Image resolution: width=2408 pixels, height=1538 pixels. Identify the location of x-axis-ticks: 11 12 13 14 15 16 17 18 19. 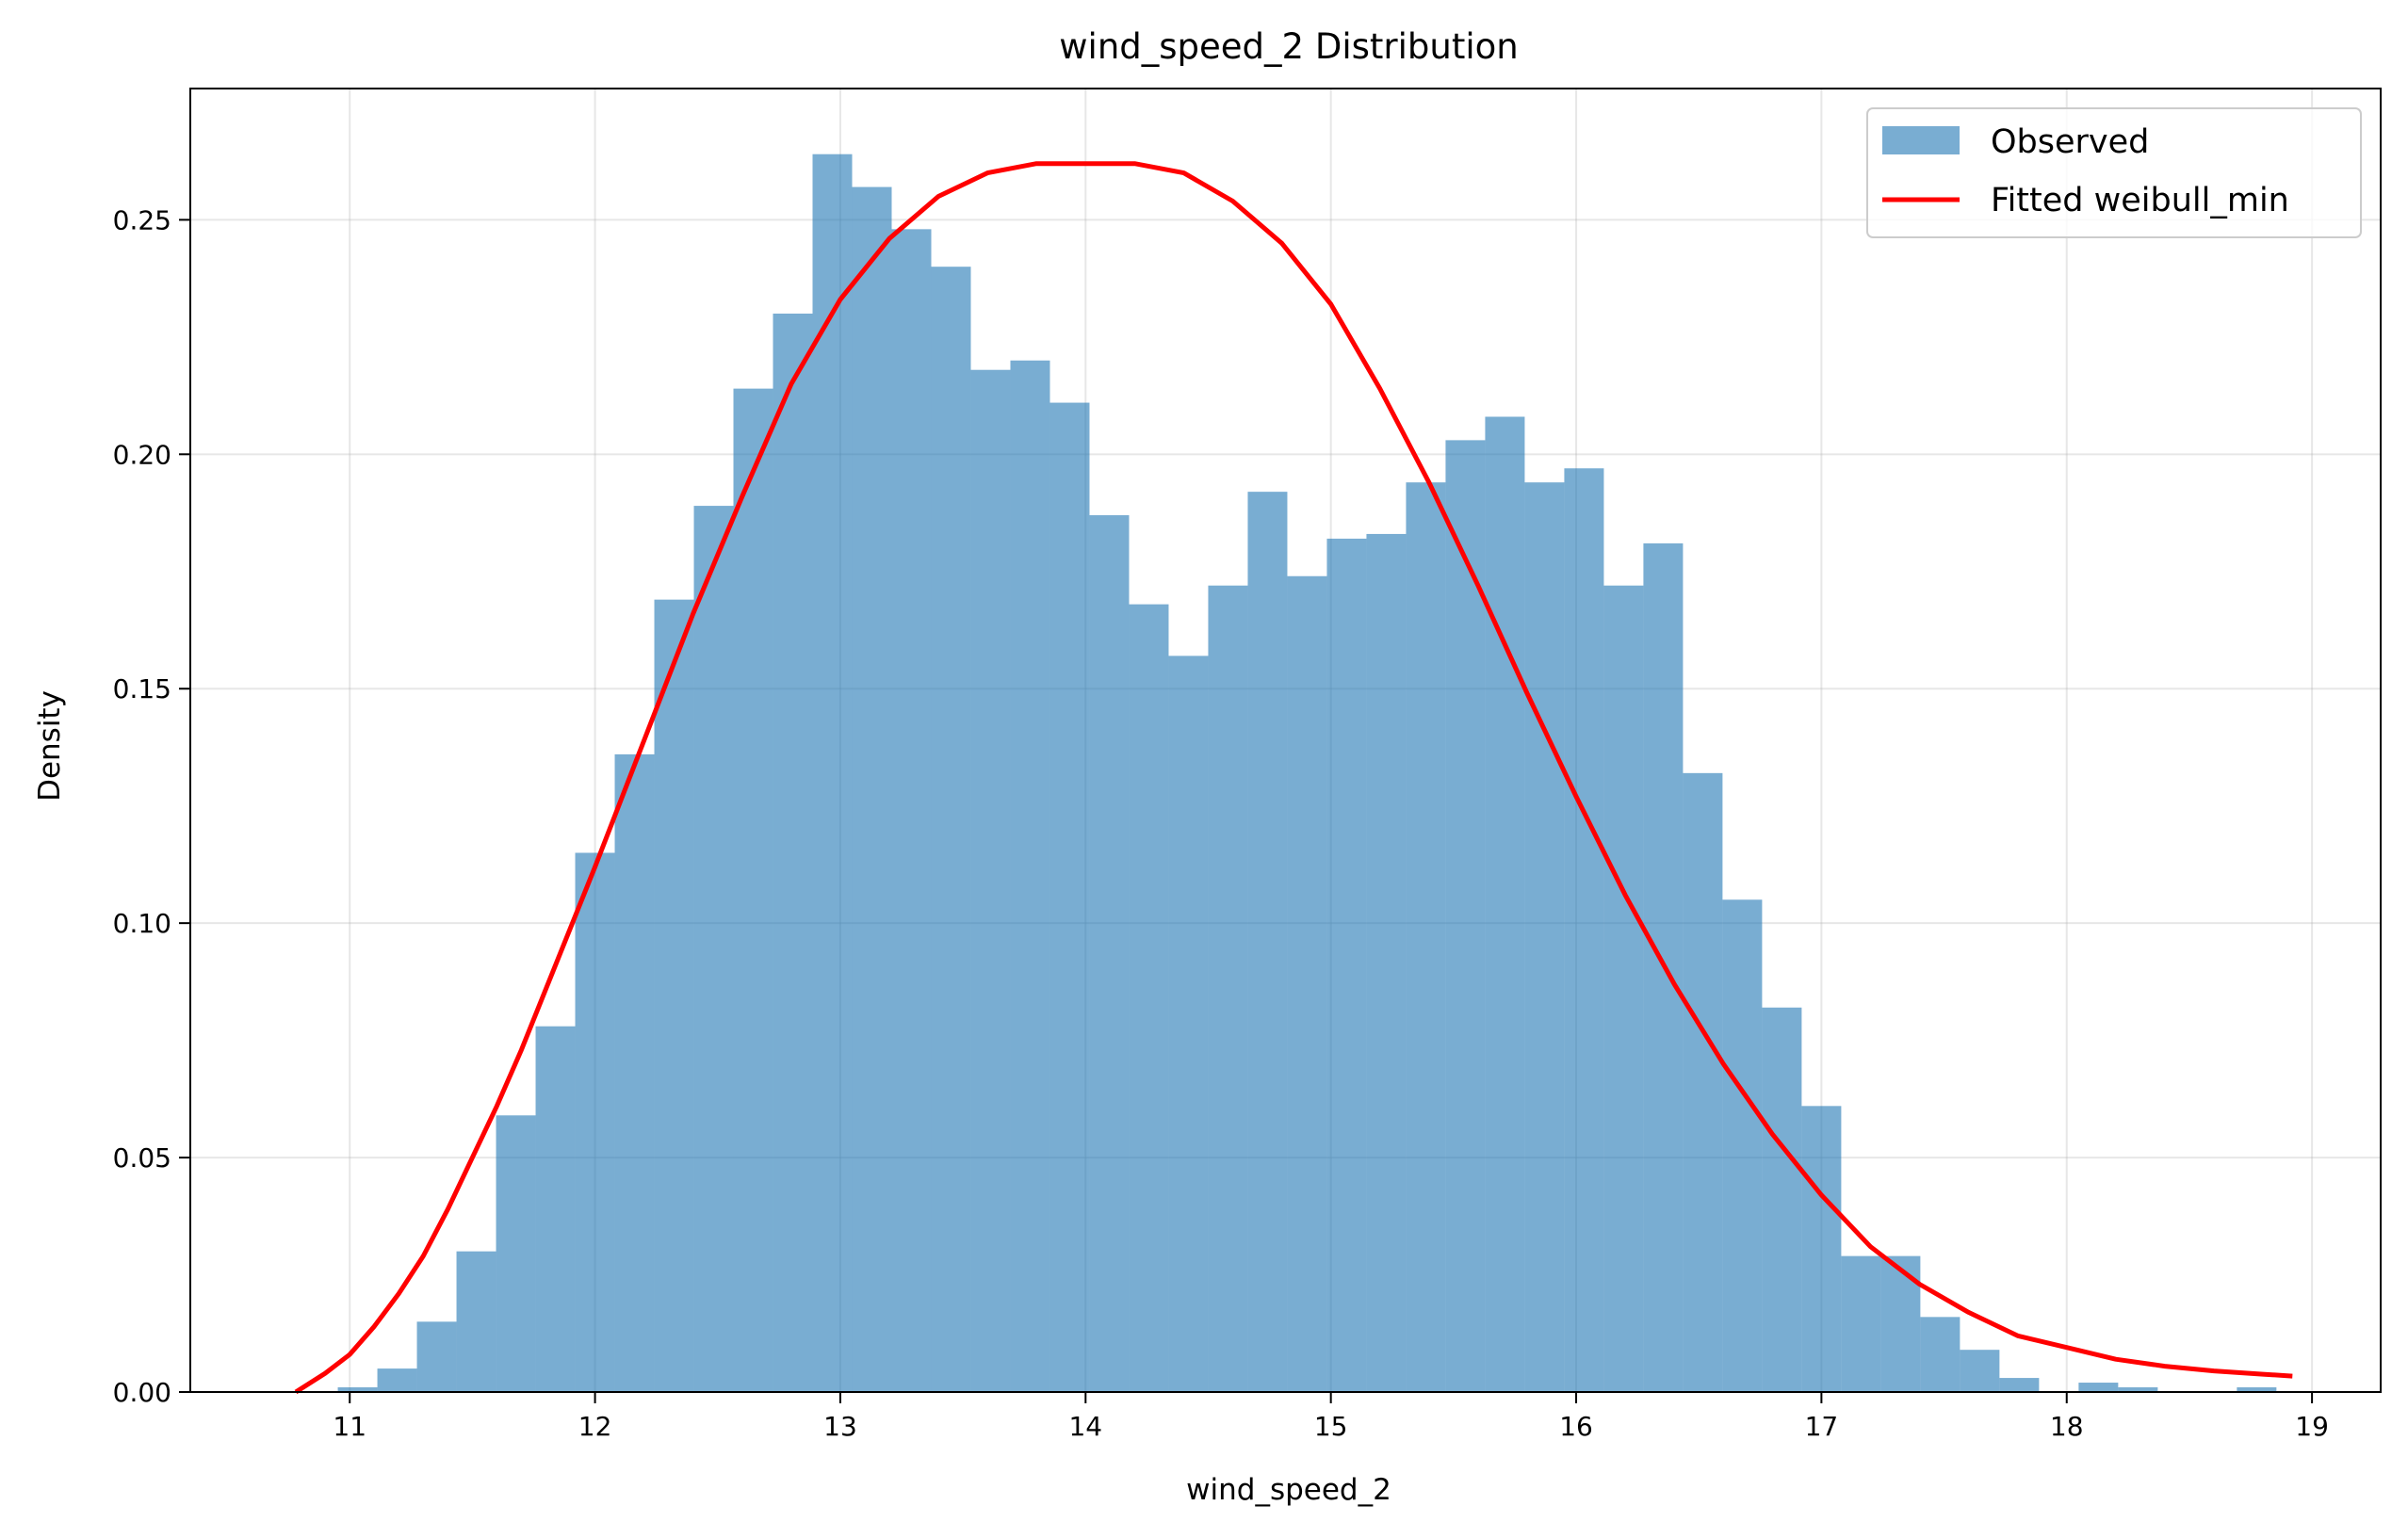
(1331, 1417).